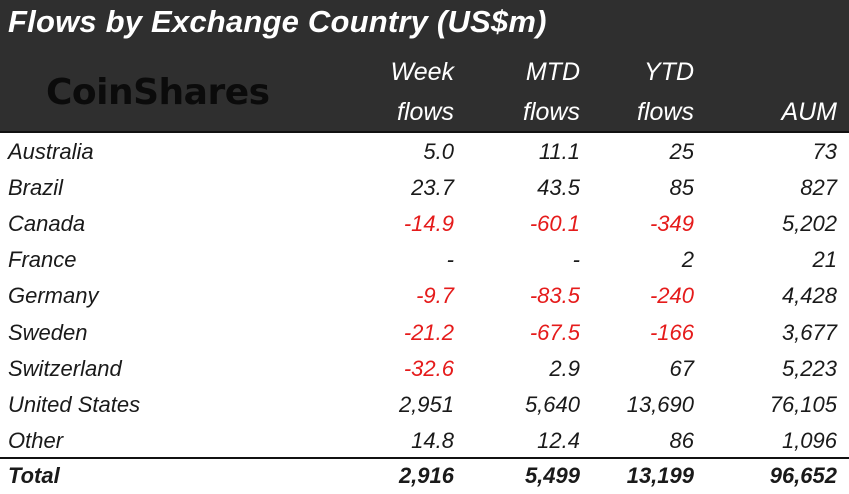 The image size is (849, 494). I want to click on mtd-cell: 43.5, so click(558, 188).